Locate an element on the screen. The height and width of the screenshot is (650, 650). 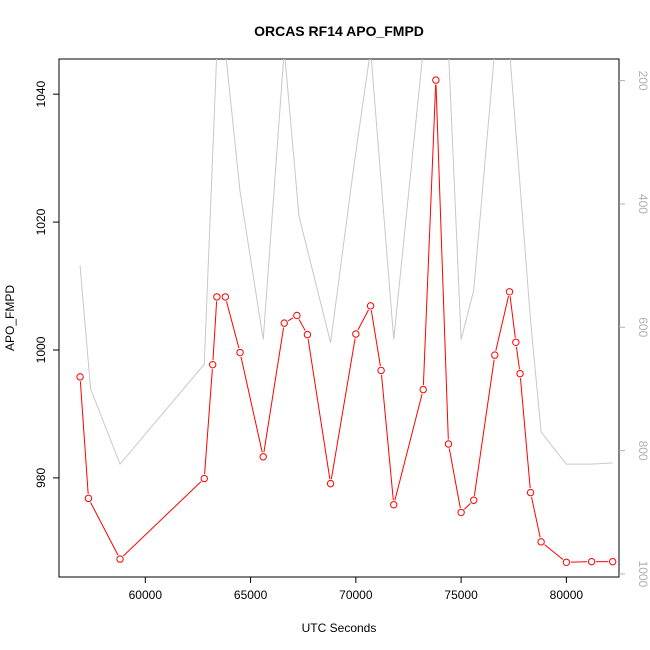
chart-title: ORCAS RF14 APO_FMPD is located at coordinates (339, 31).